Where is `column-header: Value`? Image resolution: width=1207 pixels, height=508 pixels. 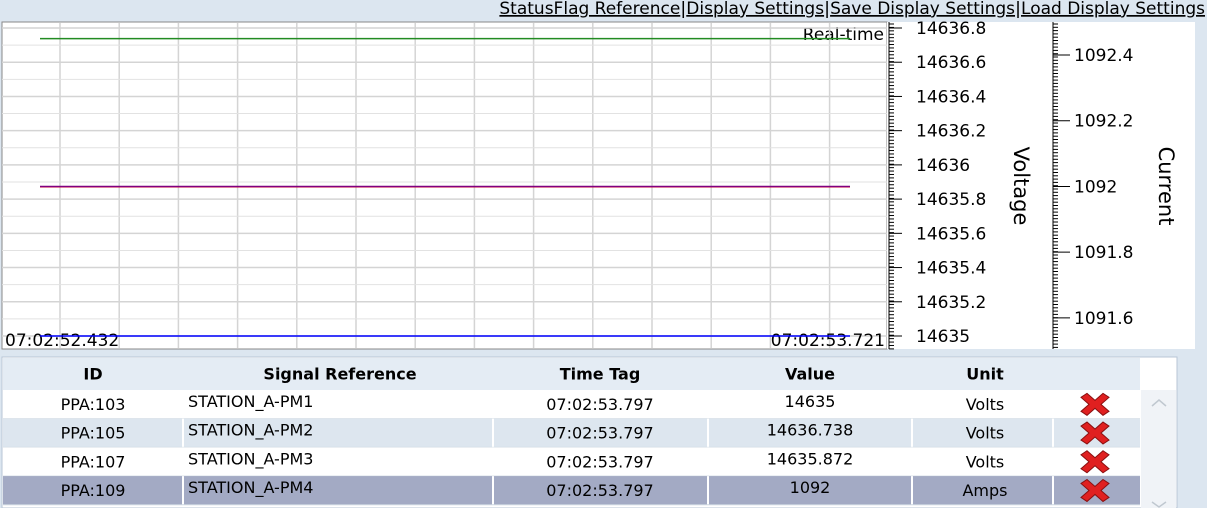
column-header: Value is located at coordinates (810, 374).